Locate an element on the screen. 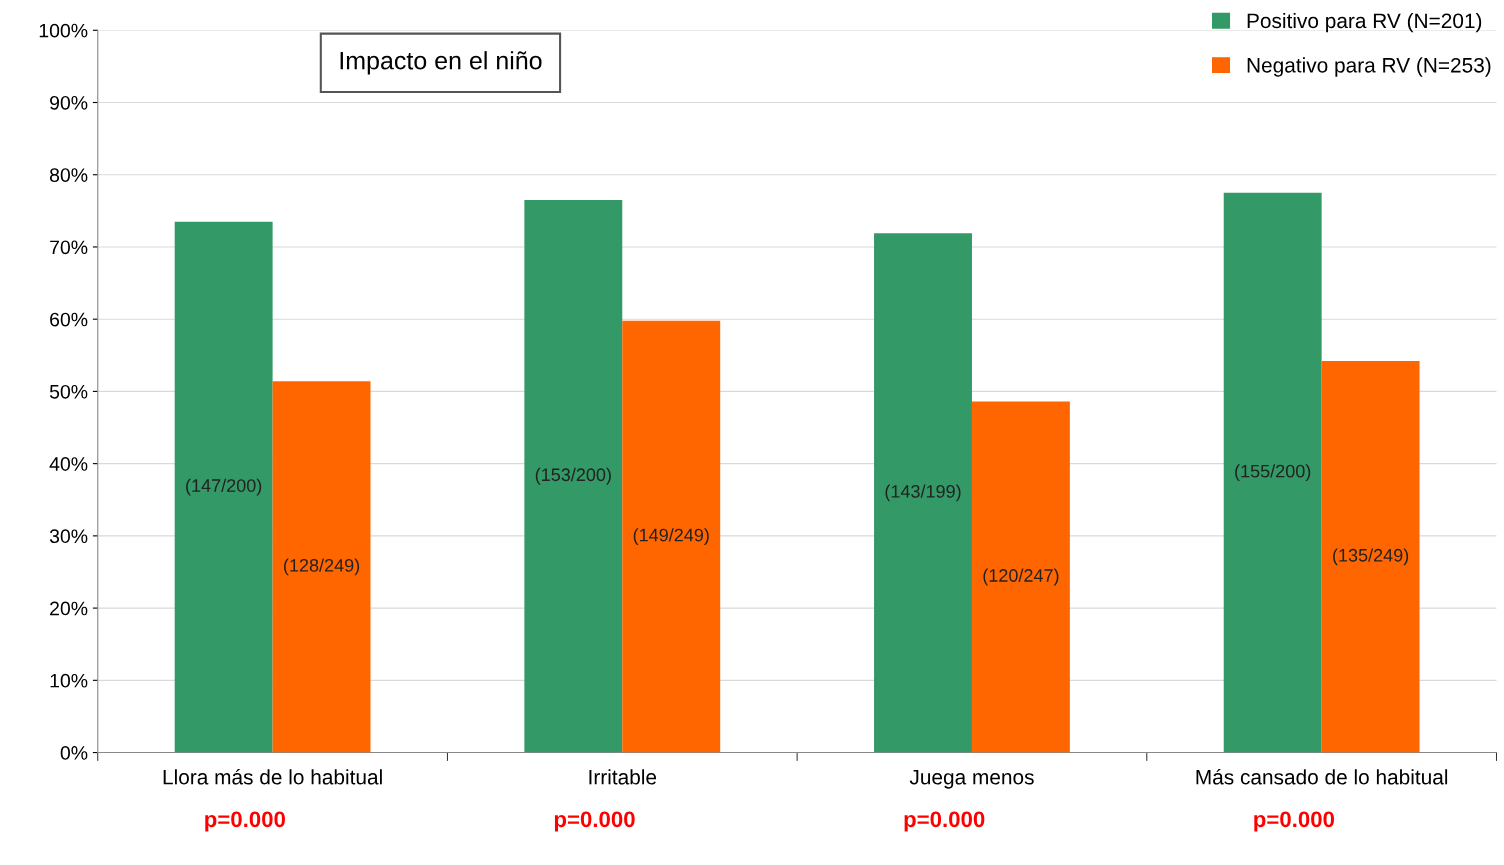 The width and height of the screenshot is (1504, 865). data-label: (147/200) is located at coordinates (224, 487).